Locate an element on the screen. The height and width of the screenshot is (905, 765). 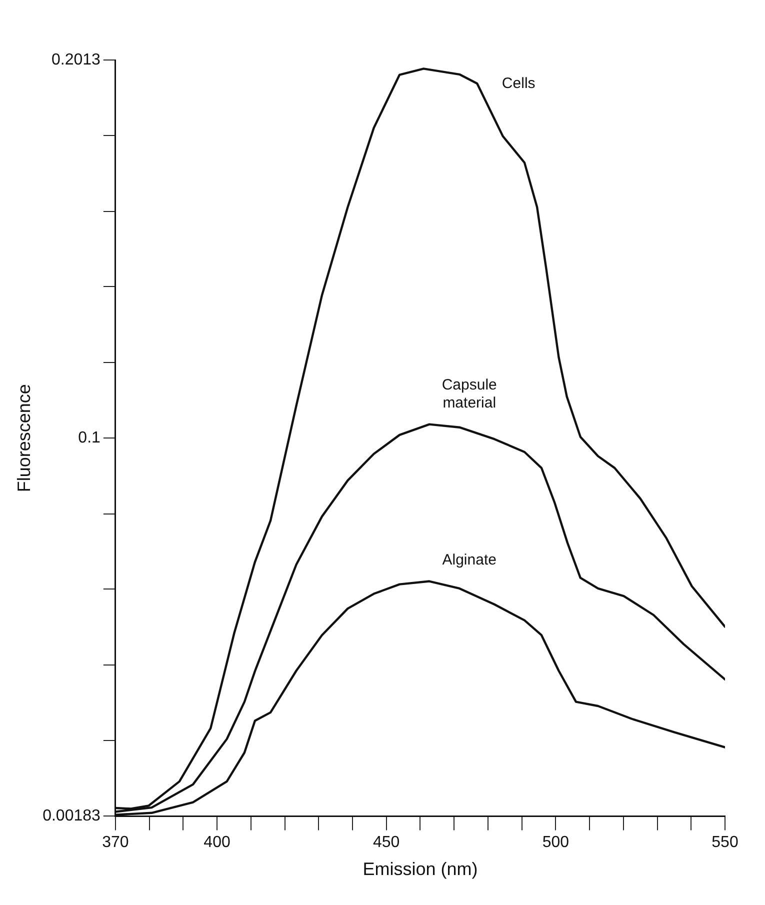
series-label: Capsule material is located at coordinates (469, 394).